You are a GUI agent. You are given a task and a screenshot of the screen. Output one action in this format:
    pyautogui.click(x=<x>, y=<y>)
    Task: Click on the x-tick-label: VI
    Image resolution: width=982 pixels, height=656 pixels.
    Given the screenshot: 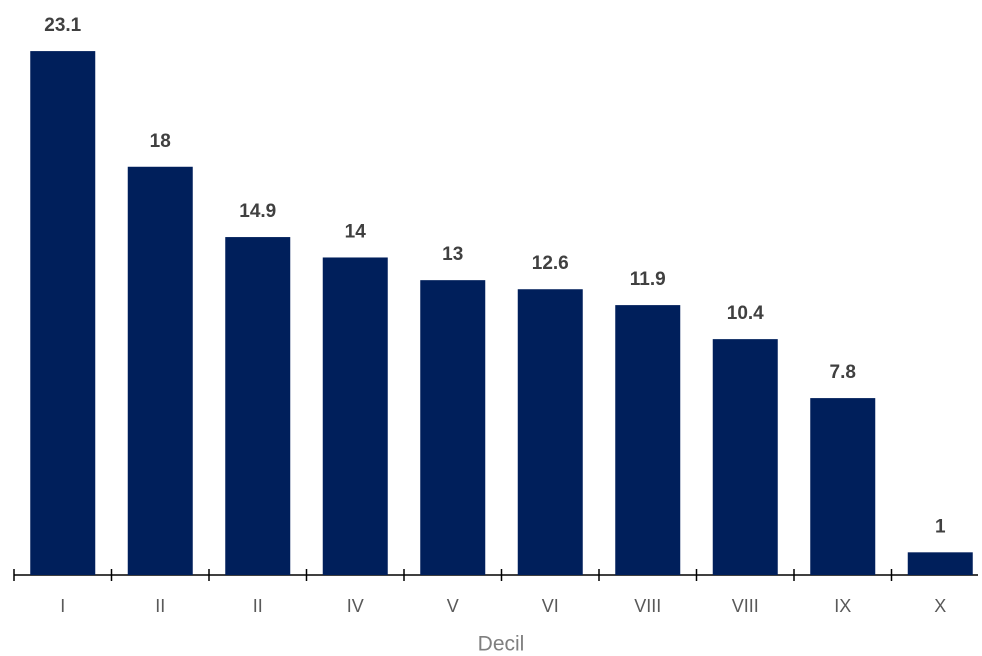 What is the action you would take?
    pyautogui.click(x=550, y=606)
    